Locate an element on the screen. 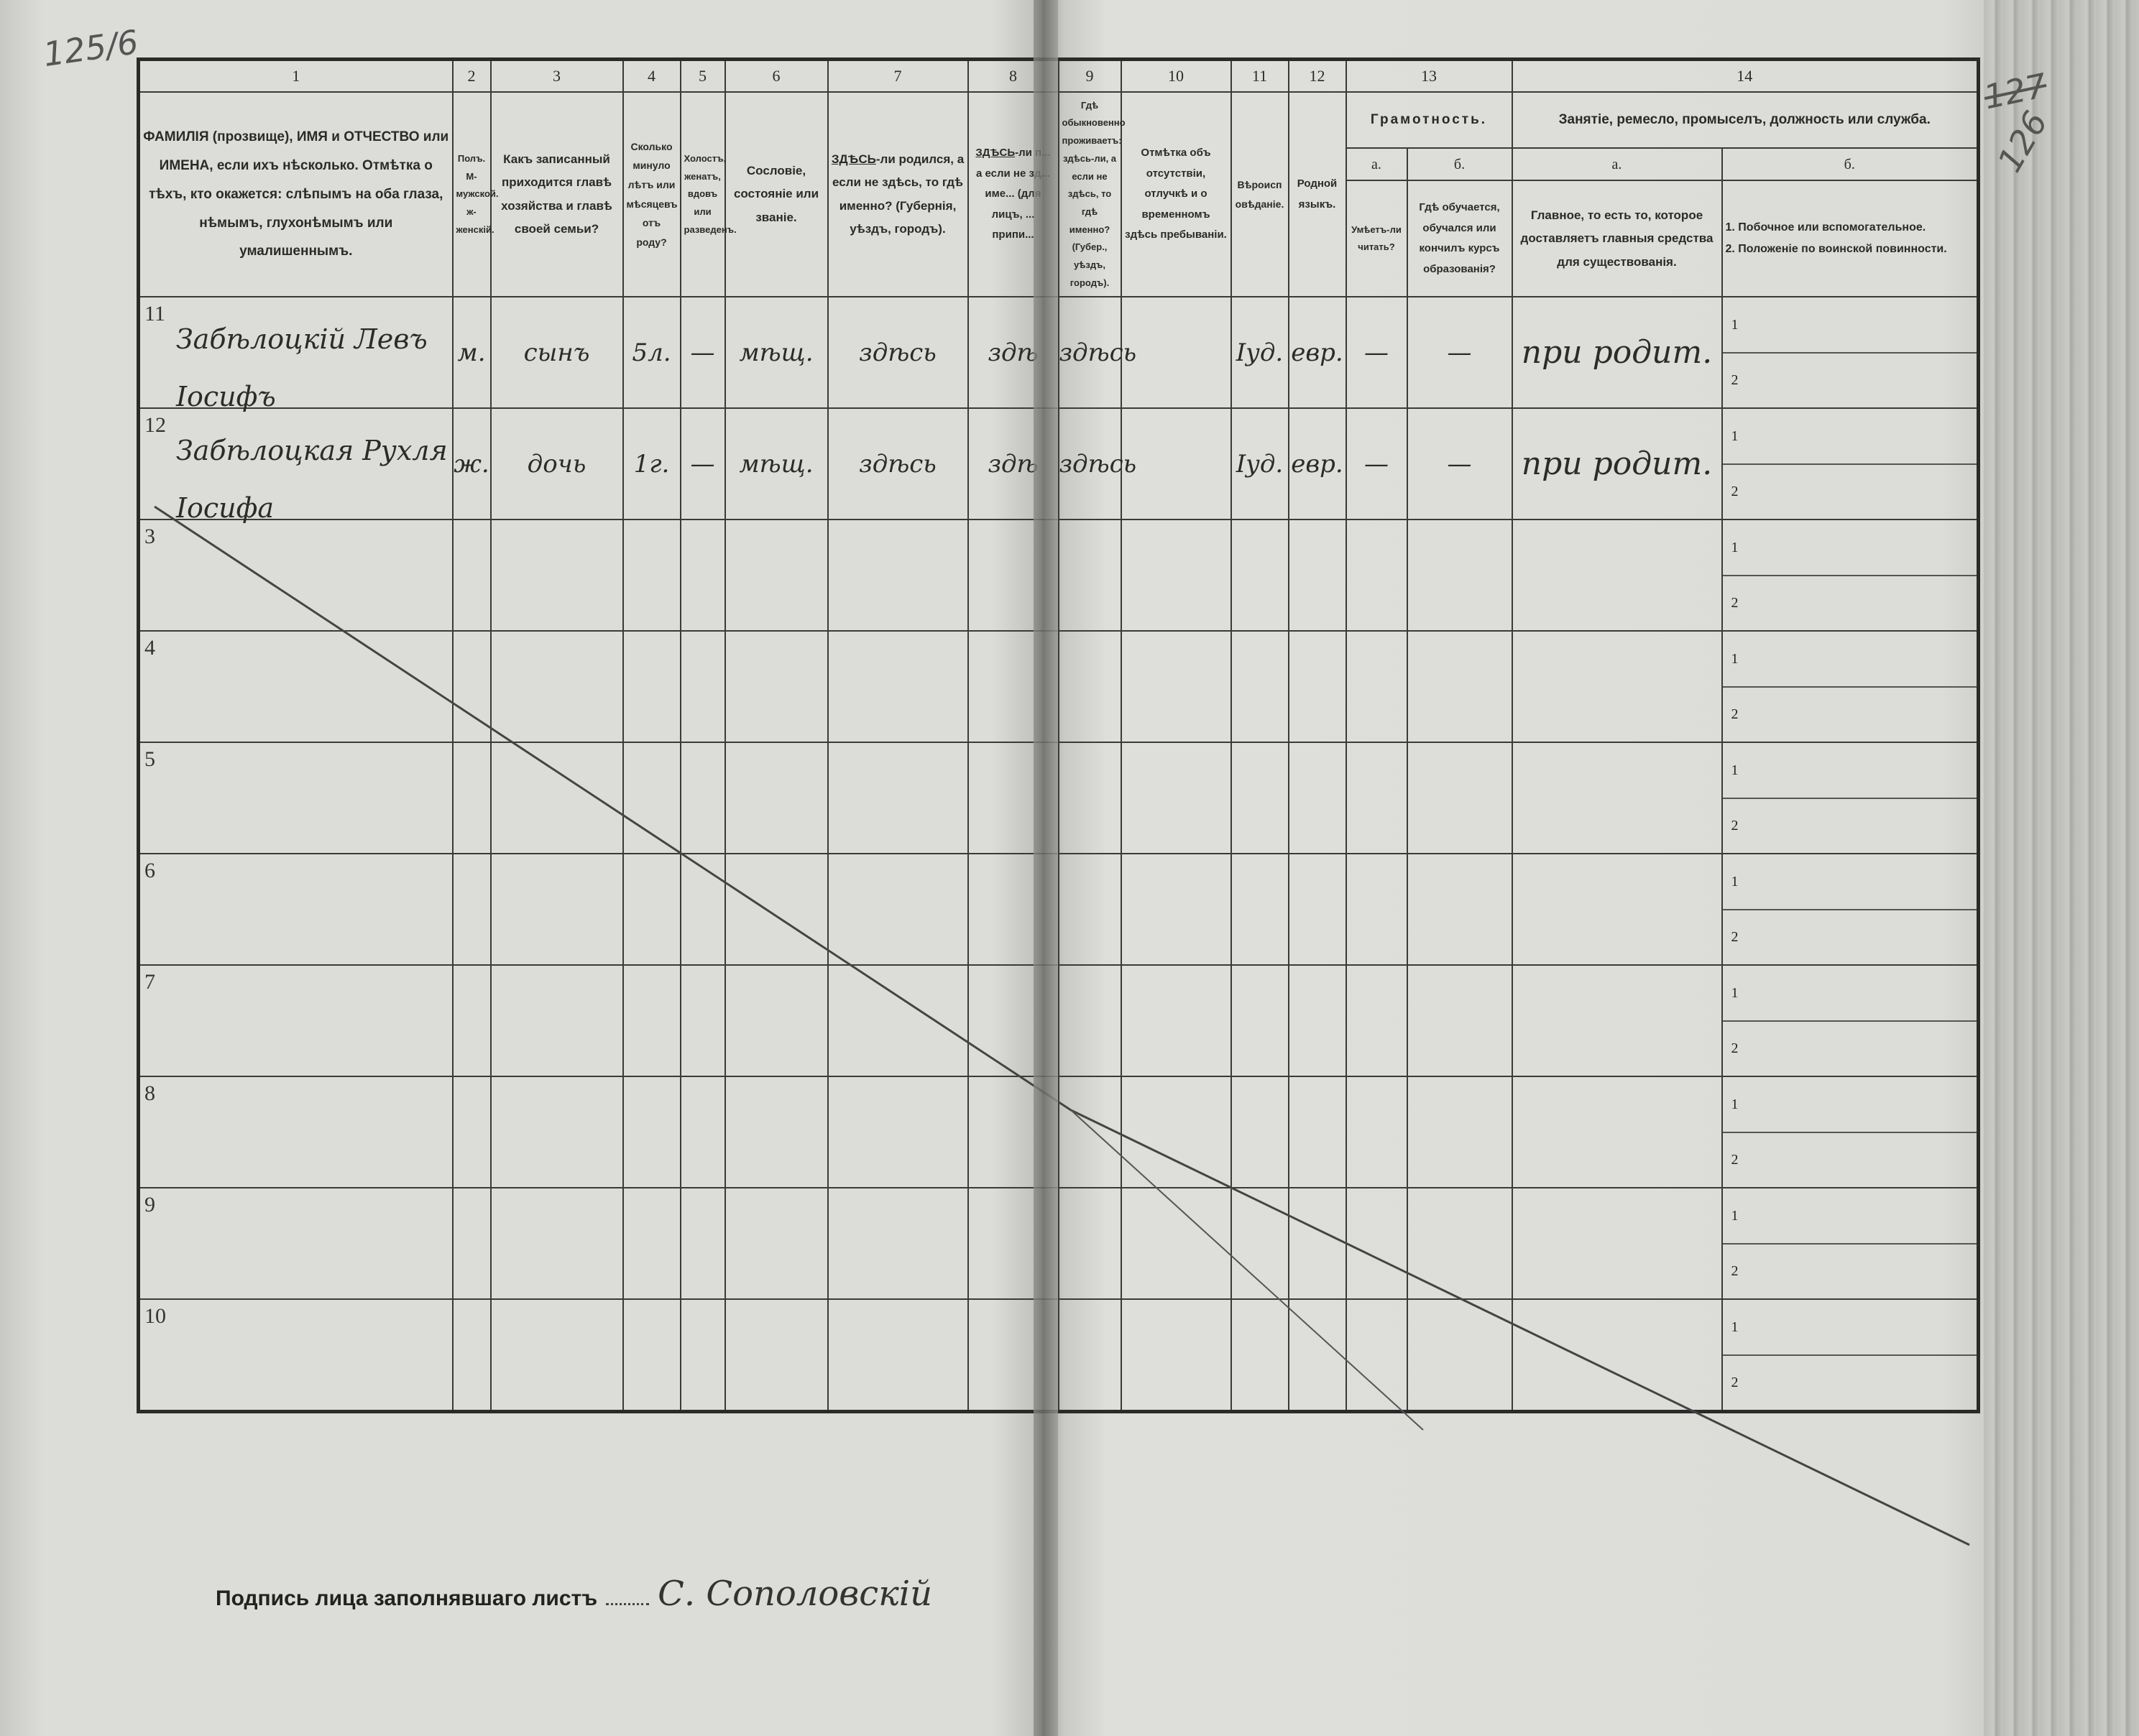  col-number: 12 is located at coordinates (1317, 75).